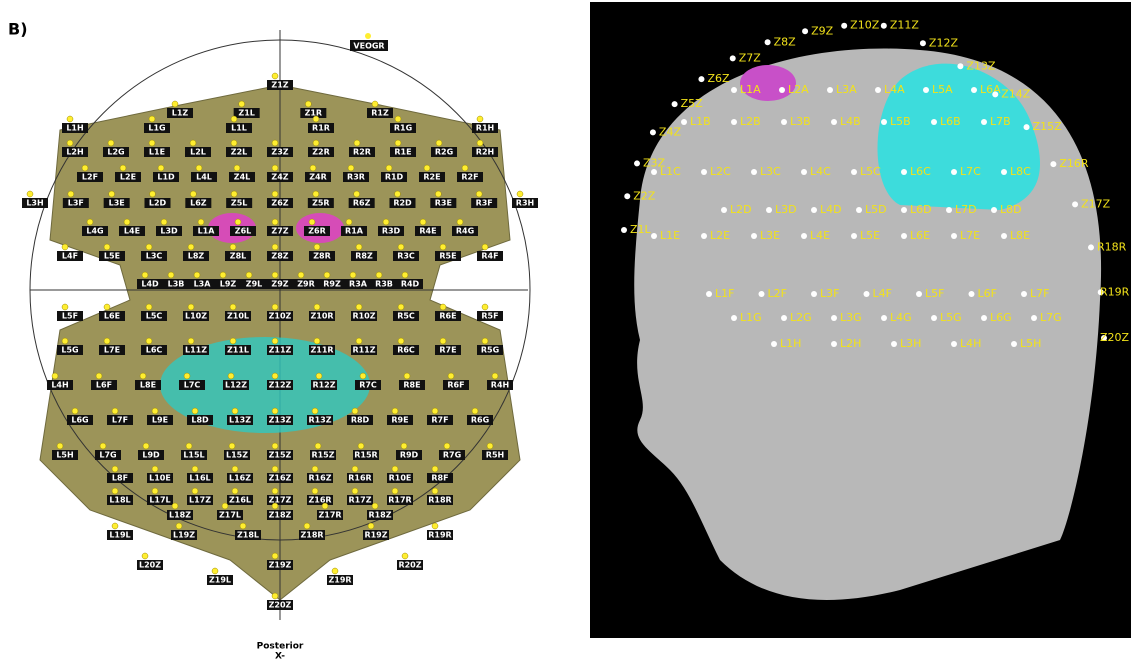 The image size is (1131, 666). Describe the element at coordinates (207, 231) in the screenshot. I see `electrode-label: L1A` at that location.